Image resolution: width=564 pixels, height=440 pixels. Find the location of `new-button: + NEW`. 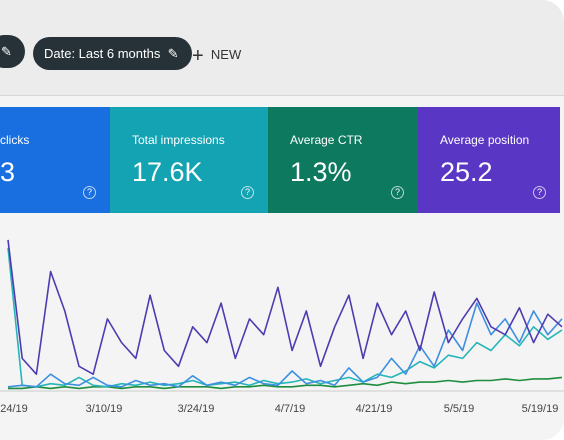

new-button: + NEW is located at coordinates (217, 56).